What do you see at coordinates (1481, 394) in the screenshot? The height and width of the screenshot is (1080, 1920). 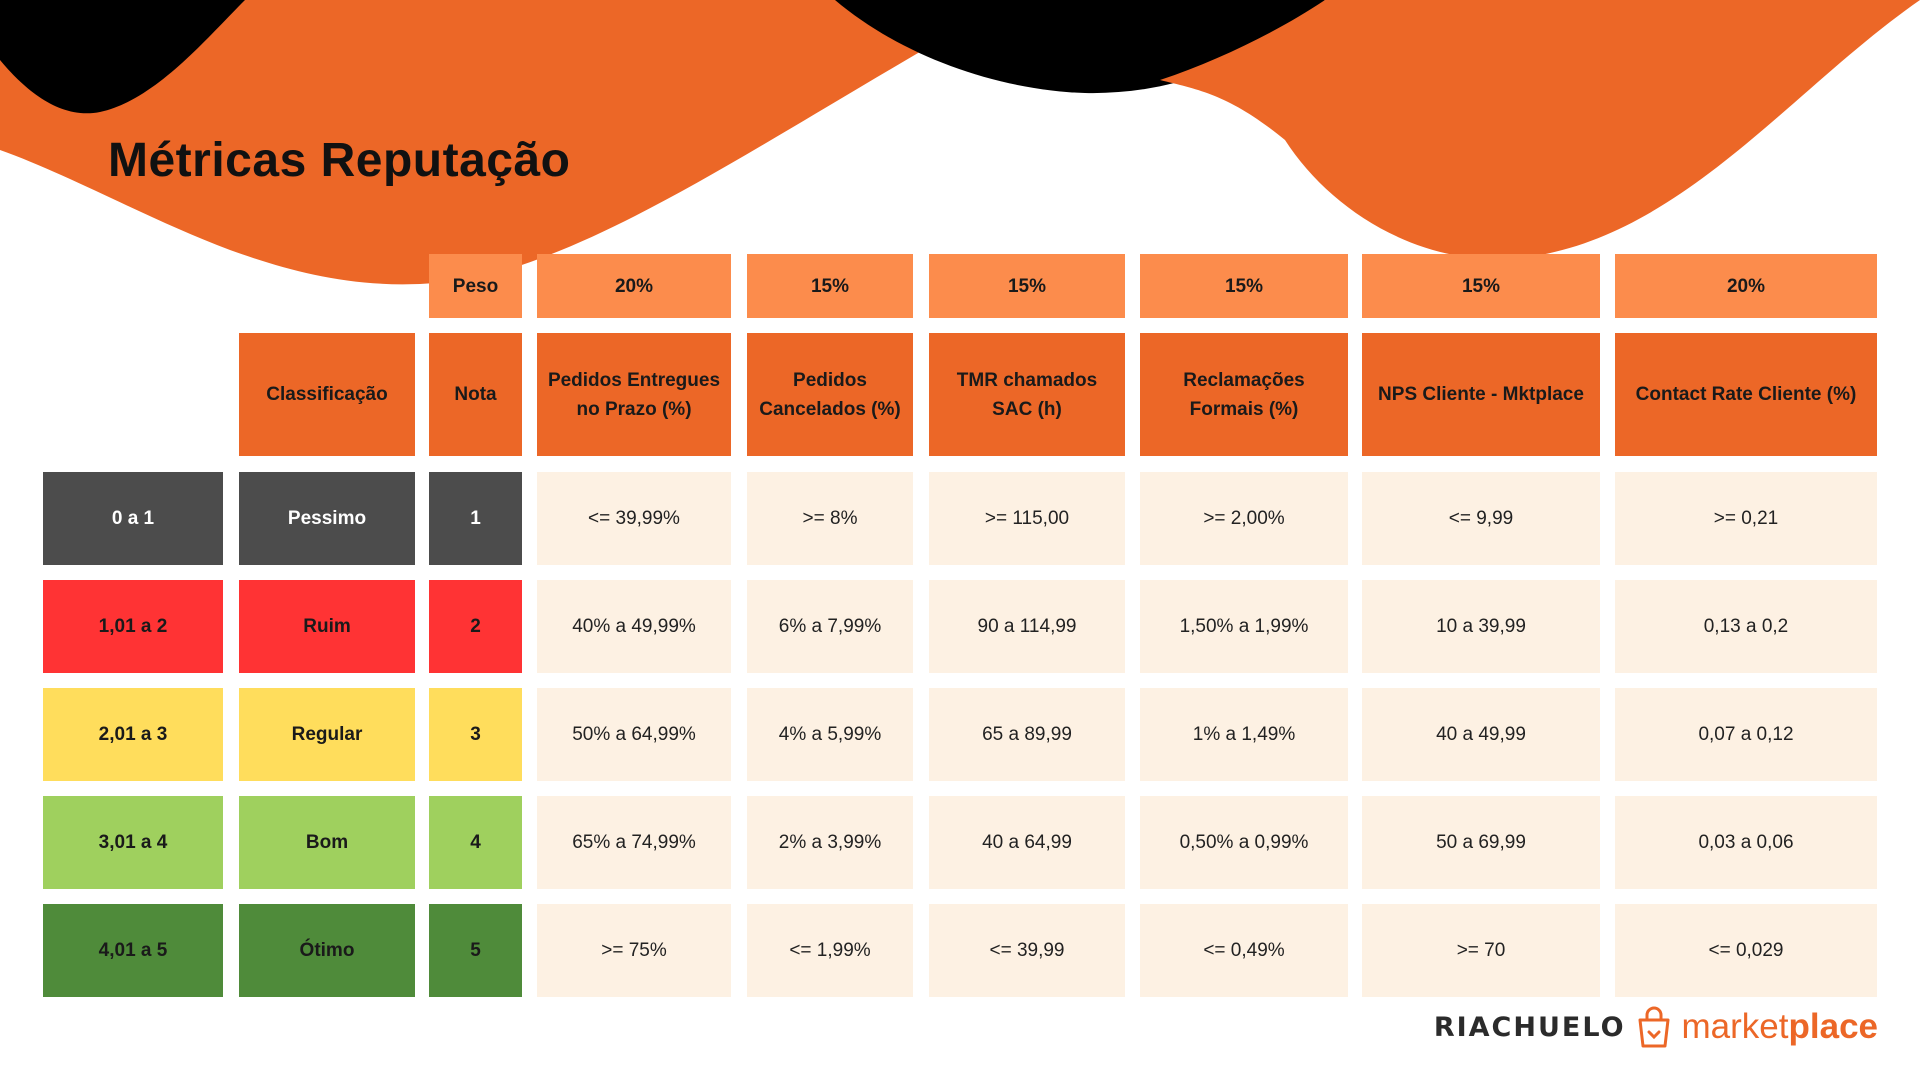 I see `header-metric: NPS Cliente - Mktplace` at bounding box center [1481, 394].